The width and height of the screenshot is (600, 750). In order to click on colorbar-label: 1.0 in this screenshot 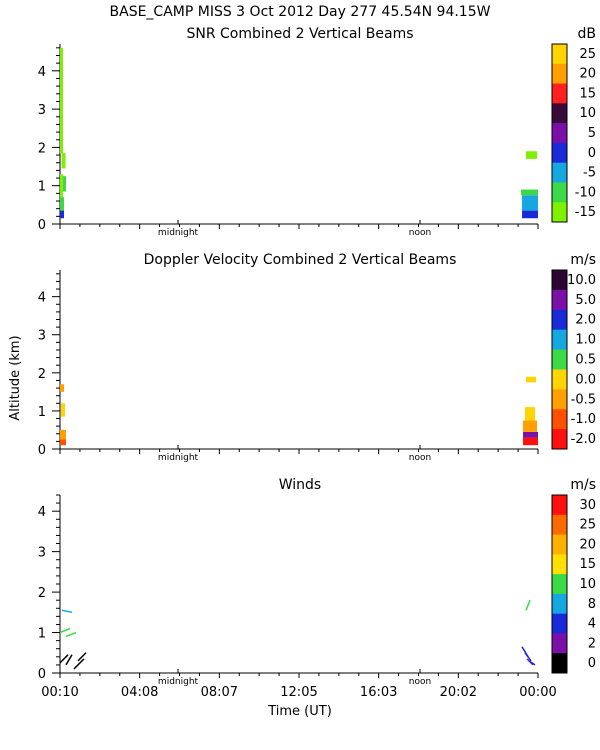, I will do `click(585, 340)`.